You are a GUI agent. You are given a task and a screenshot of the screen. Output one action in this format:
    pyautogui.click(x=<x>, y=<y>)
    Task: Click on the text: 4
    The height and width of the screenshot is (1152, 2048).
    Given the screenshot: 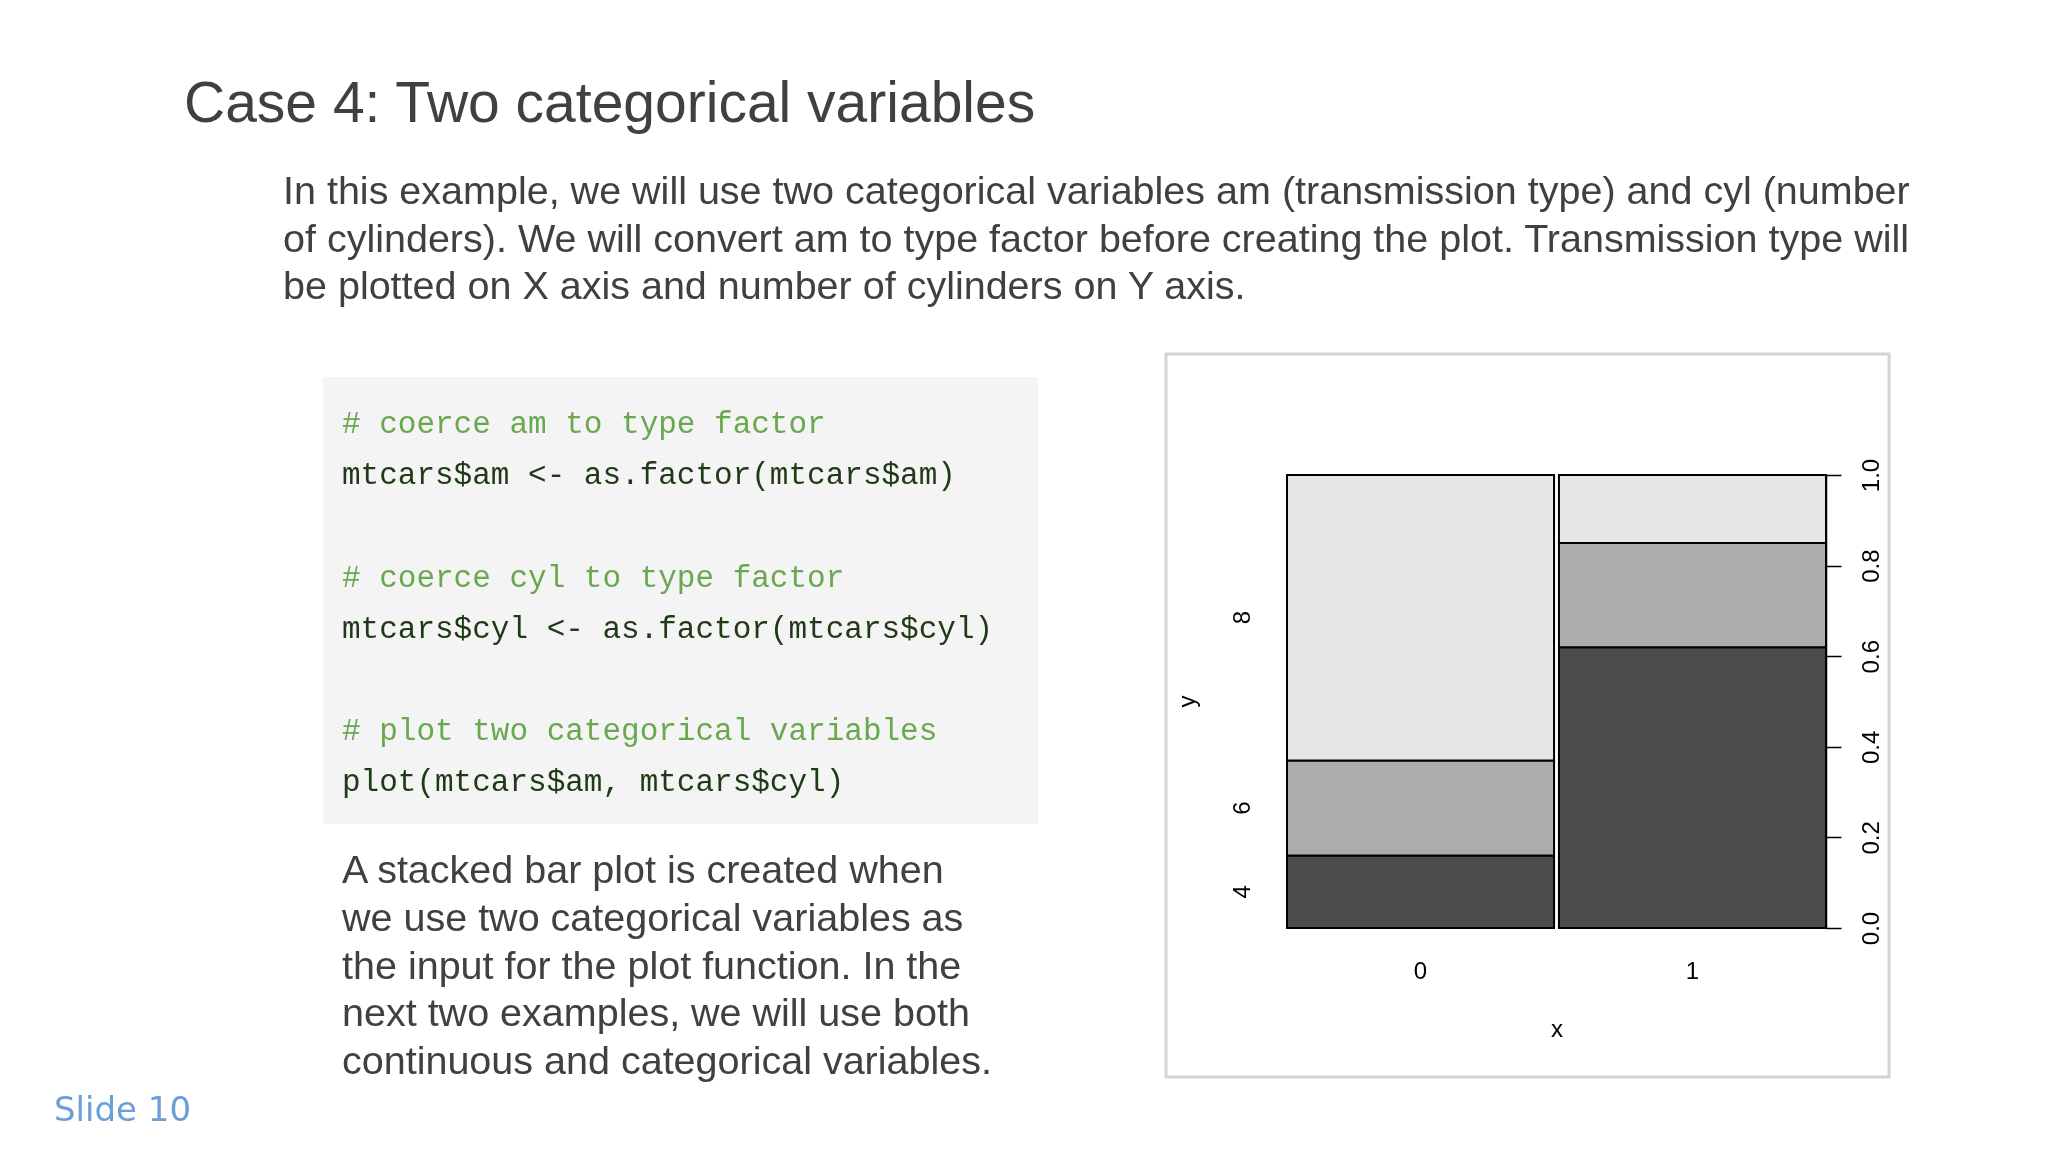 What is the action you would take?
    pyautogui.click(x=1241, y=892)
    